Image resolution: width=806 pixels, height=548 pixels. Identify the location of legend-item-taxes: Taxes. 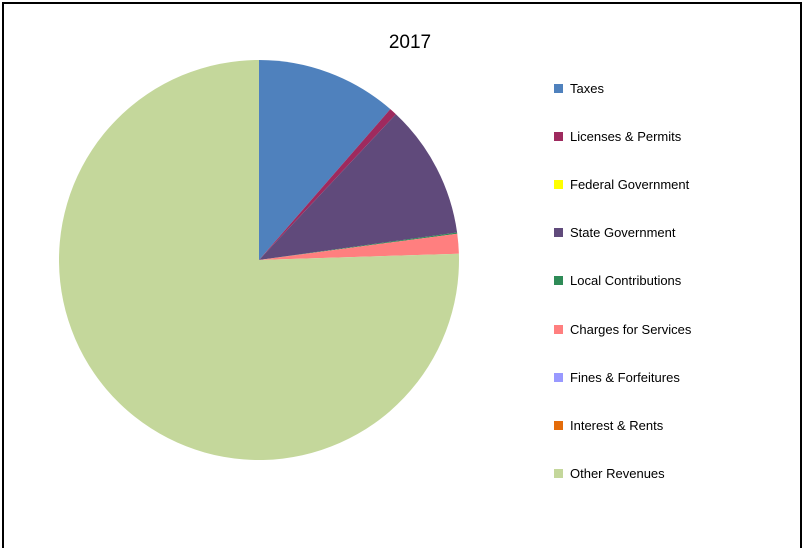
(579, 88).